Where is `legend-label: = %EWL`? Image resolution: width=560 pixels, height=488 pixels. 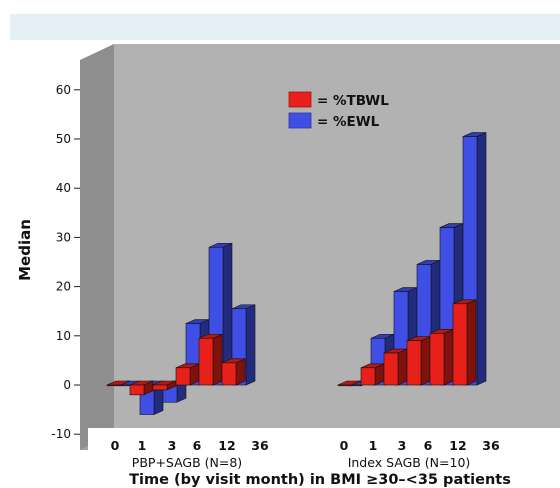
legend-label: = %EWL is located at coordinates (348, 122).